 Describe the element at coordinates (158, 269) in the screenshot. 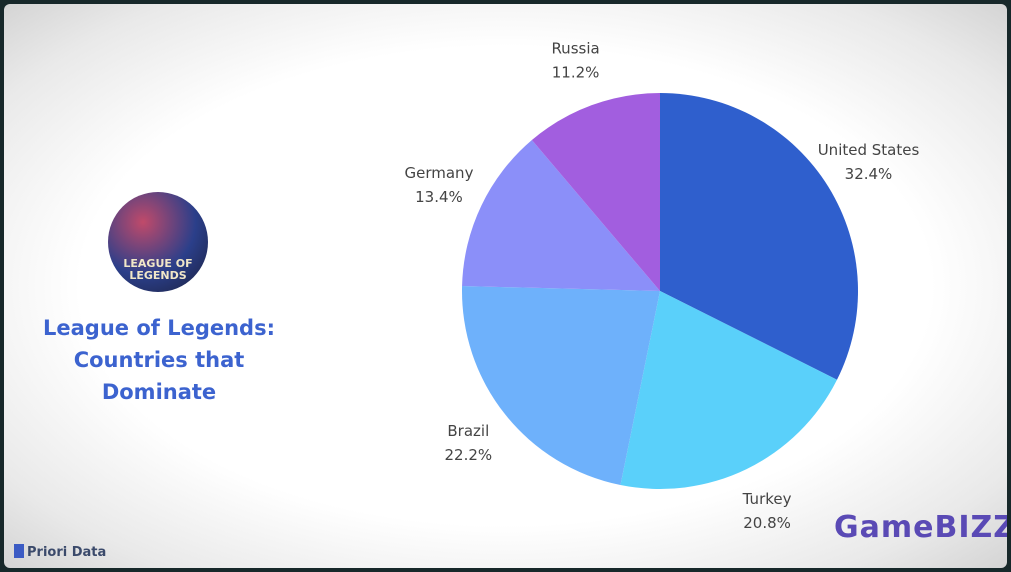

I see `logo-text: LEAGUE OF LEGENDS` at that location.